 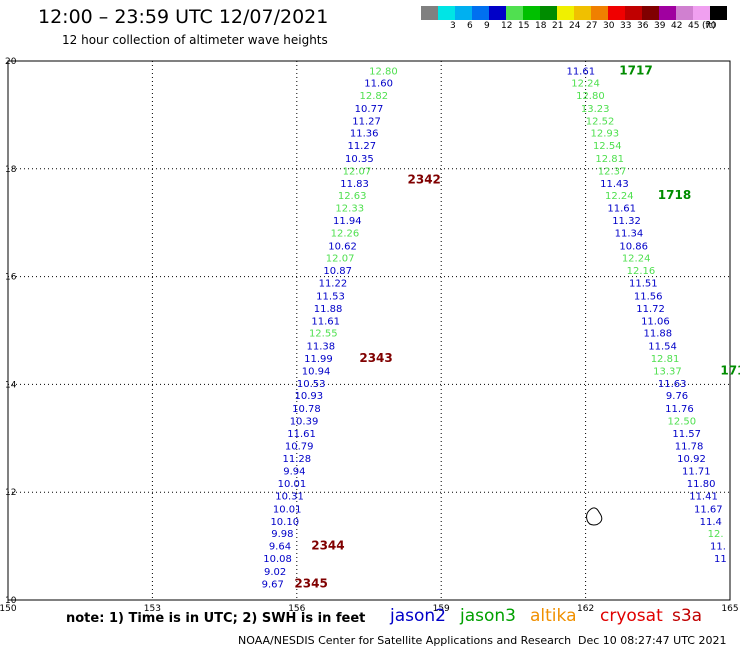 What do you see at coordinates (333, 284) in the screenshot?
I see `wave-height-point: 11.22` at bounding box center [333, 284].